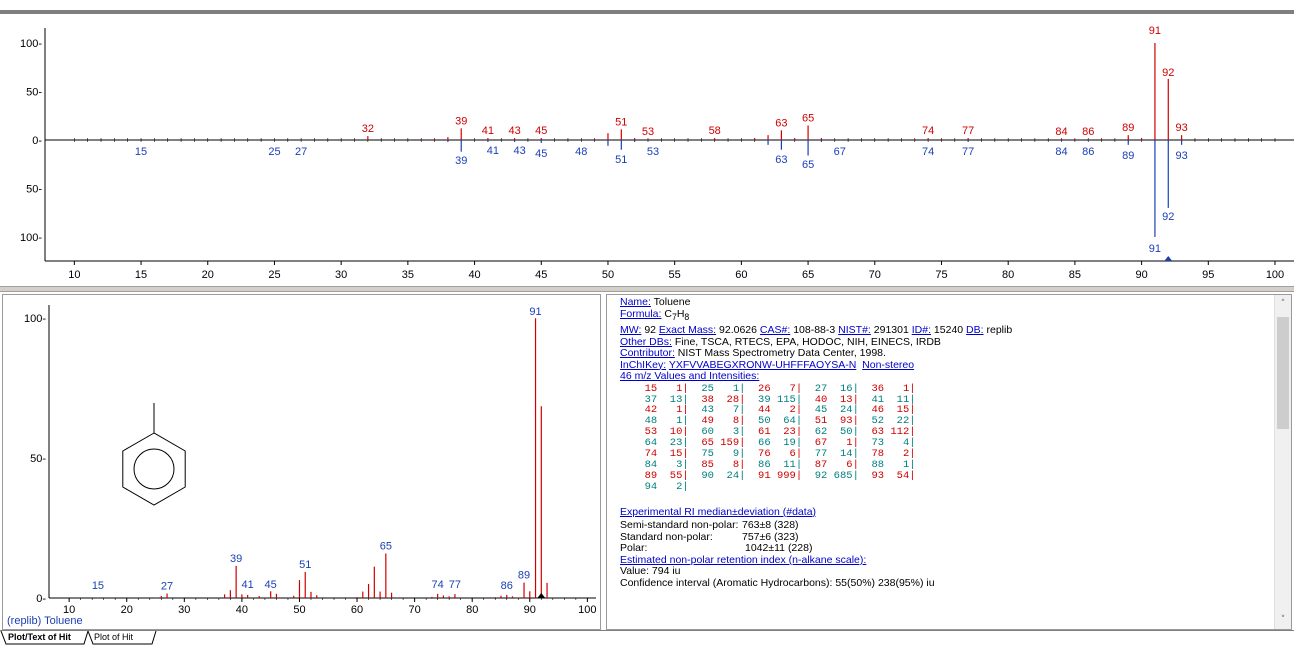 Image resolution: width=1294 pixels, height=645 pixels. I want to click on intensity-cell: 73 4|, so click(887, 443).